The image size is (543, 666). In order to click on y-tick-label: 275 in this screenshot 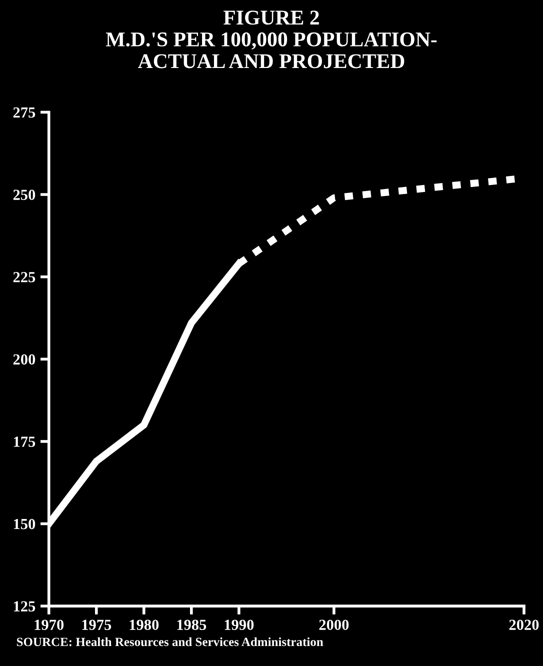, I will do `click(24, 112)`.